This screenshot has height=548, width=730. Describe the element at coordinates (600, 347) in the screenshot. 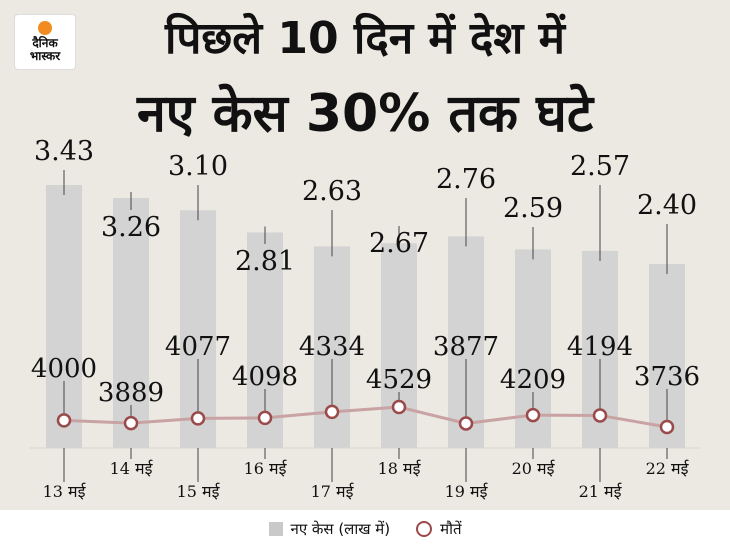

I see `death-value-label-9: 4194` at that location.